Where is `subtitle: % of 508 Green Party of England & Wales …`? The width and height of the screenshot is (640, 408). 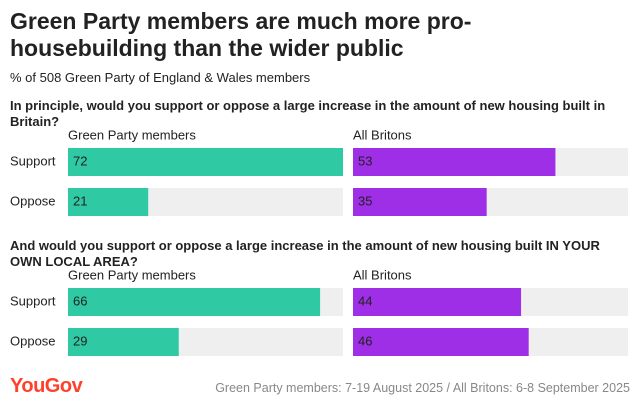
subtitle: % of 508 Green Party of England & Wales … is located at coordinates (160, 77).